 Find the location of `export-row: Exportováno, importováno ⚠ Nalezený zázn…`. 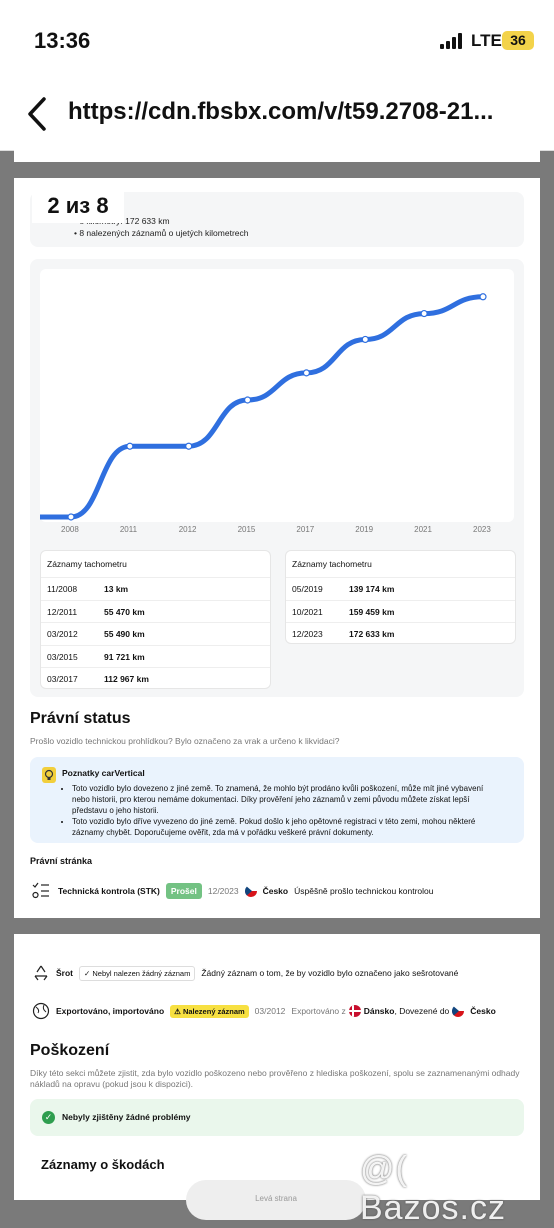

export-row: Exportováno, importováno ⚠ Nalezený zázn… is located at coordinates (264, 1011).